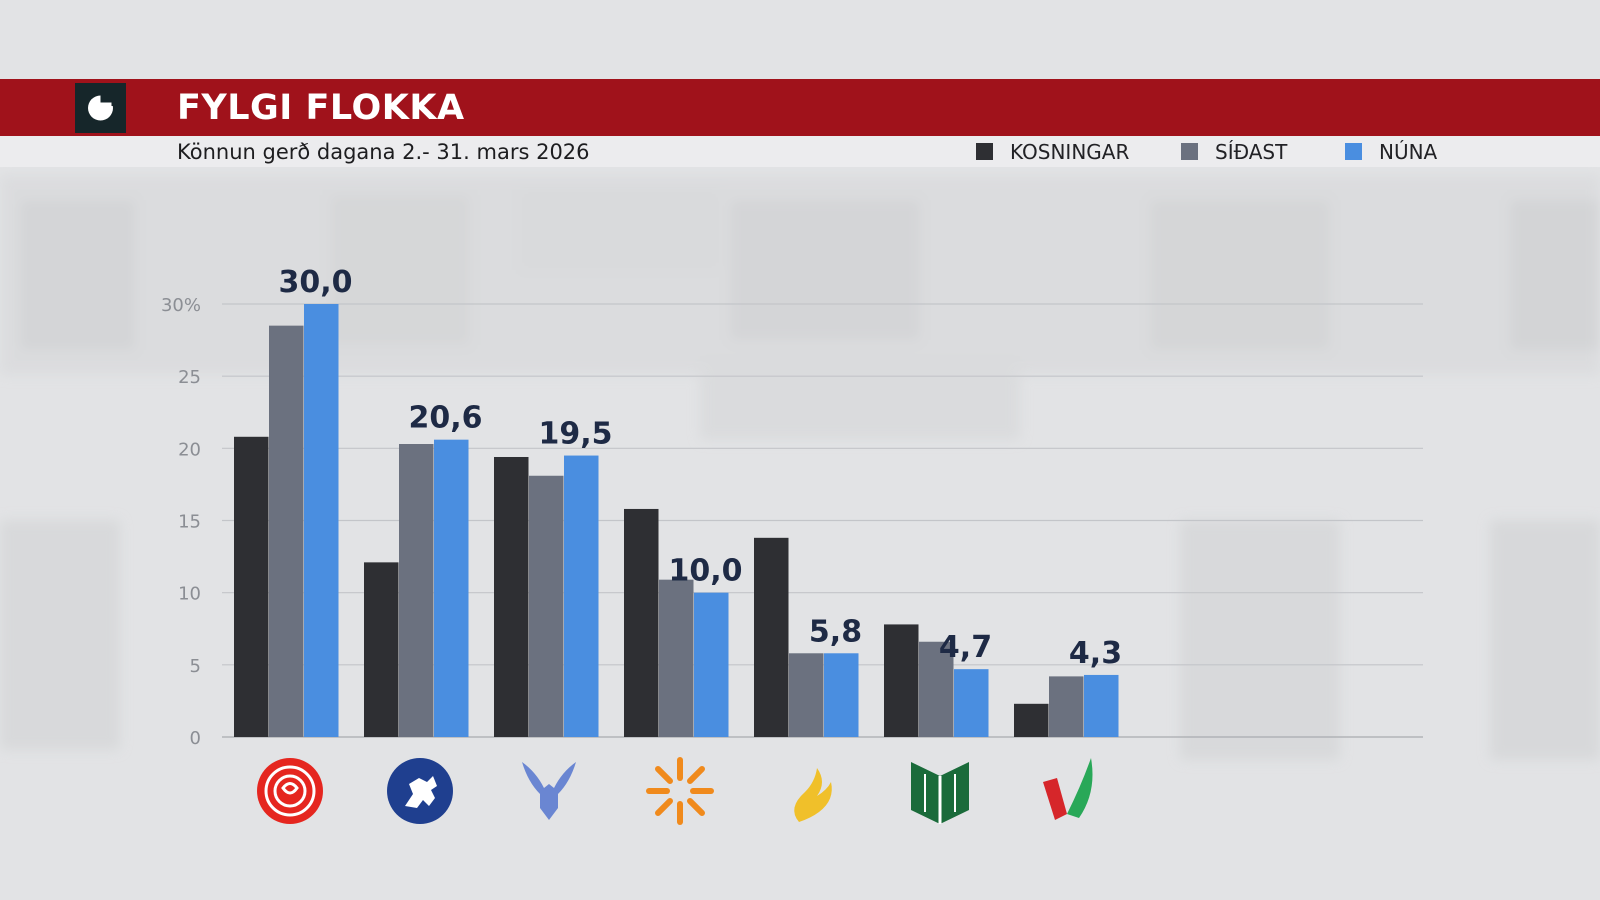 The height and width of the screenshot is (900, 1600). What do you see at coordinates (549, 791) in the screenshot?
I see `falcon-icon` at bounding box center [549, 791].